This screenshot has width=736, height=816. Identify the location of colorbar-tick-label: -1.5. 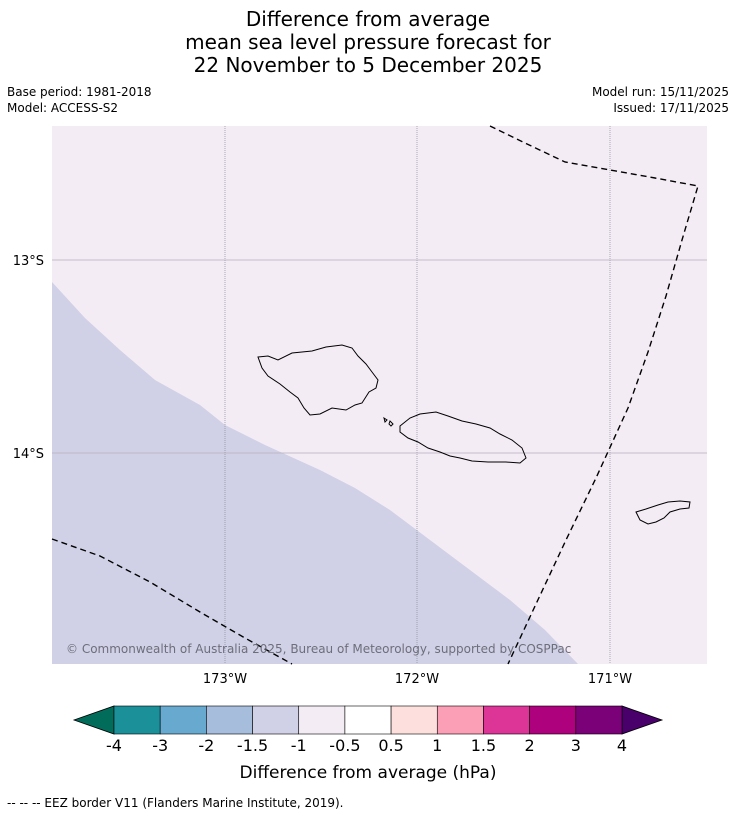
(252, 745).